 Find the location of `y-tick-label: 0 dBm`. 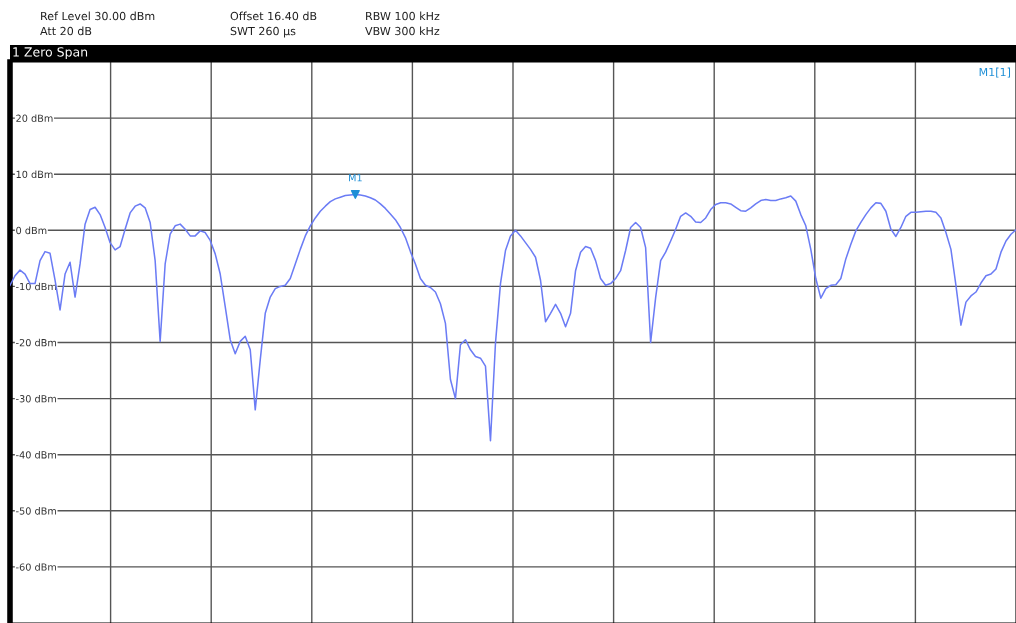

y-tick-label: 0 dBm is located at coordinates (31, 230).